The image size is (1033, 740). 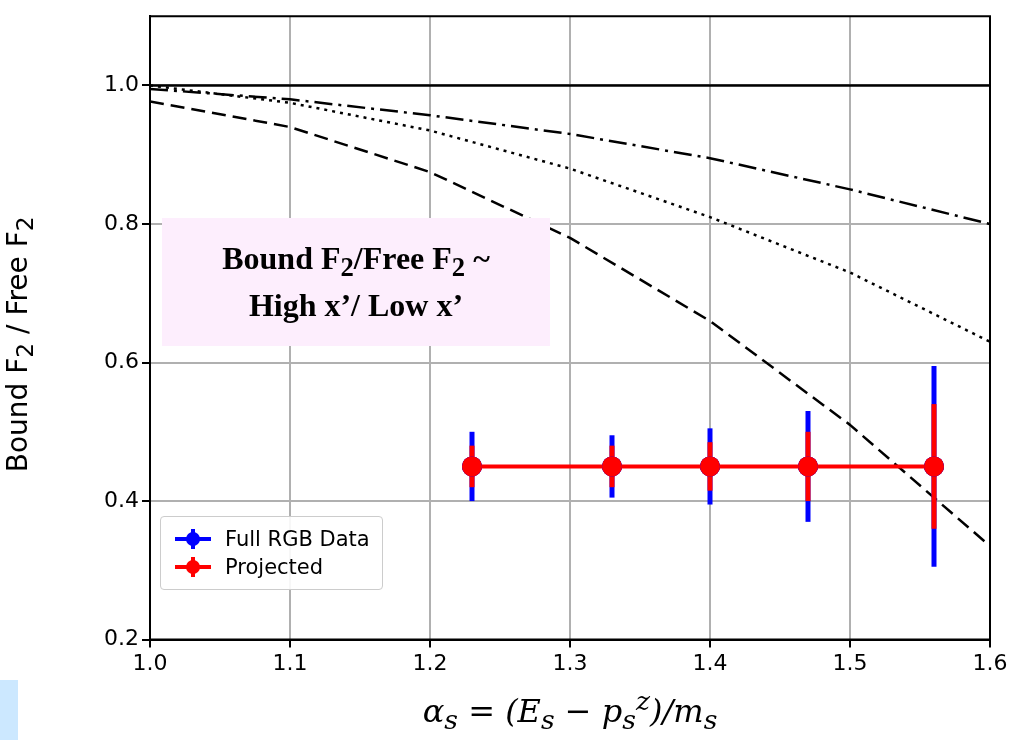 What do you see at coordinates (121, 222) in the screenshot?
I see `y-tick-label: 0.8` at bounding box center [121, 222].